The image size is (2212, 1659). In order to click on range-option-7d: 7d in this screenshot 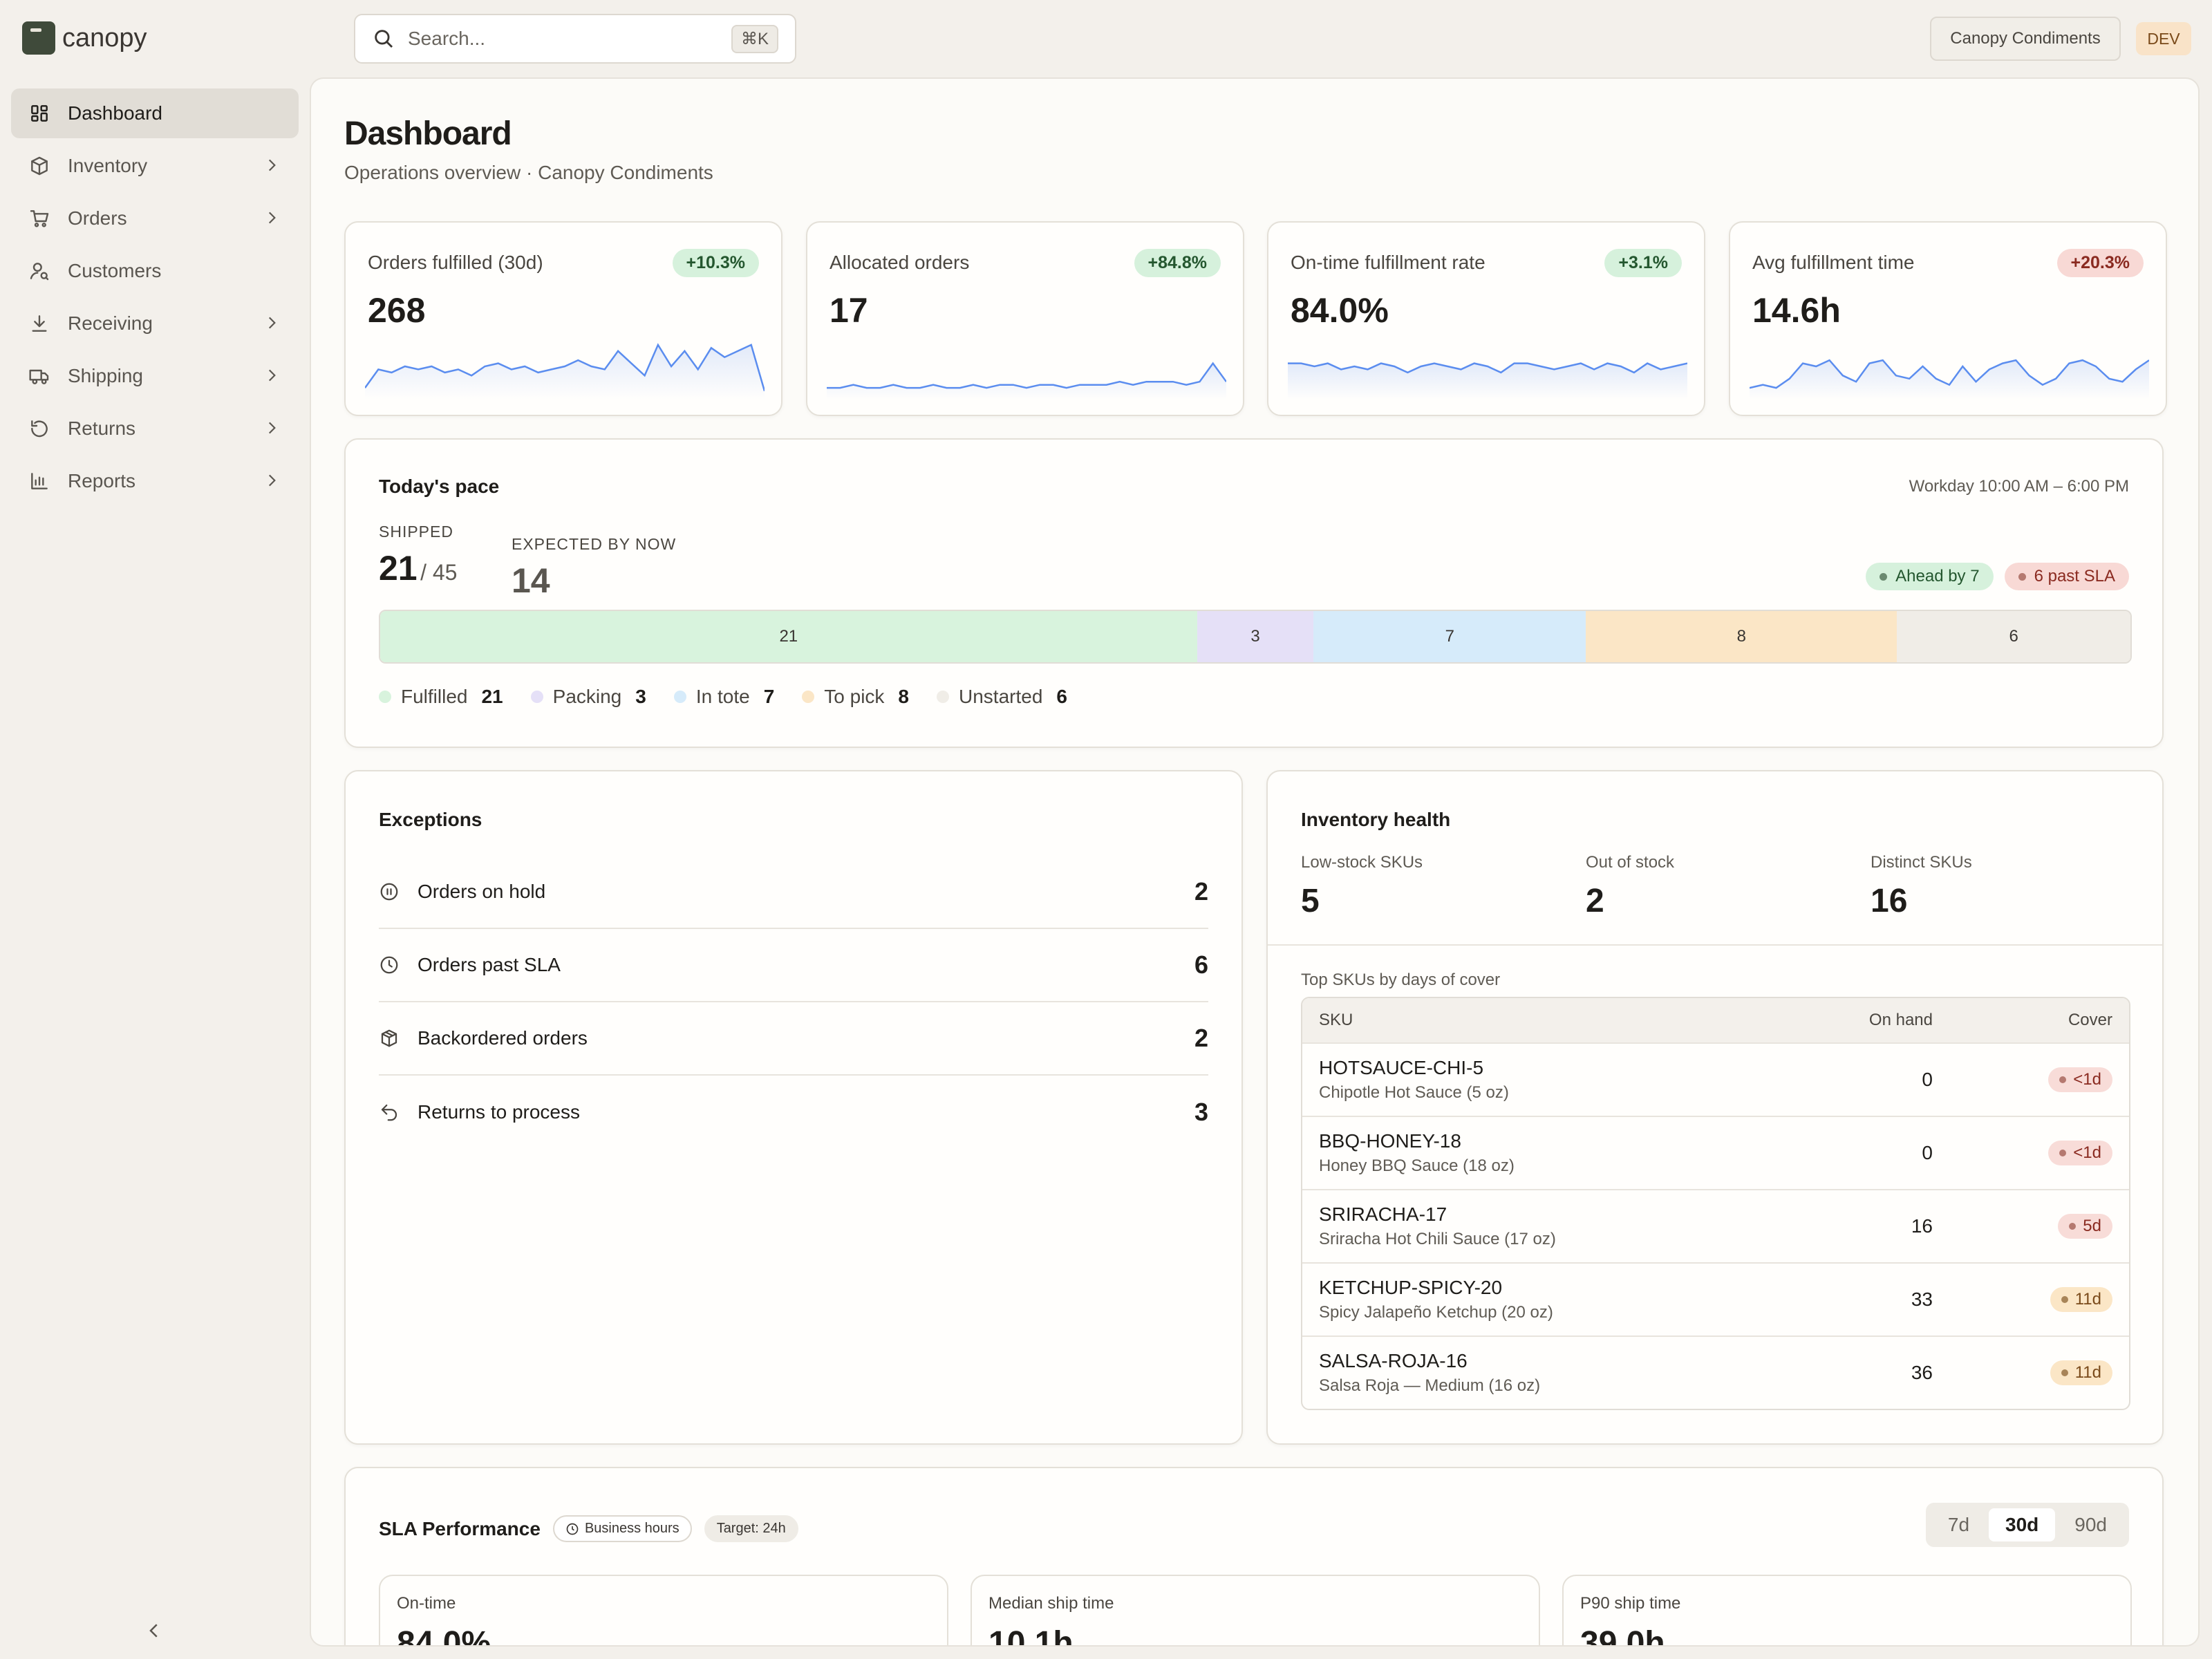, I will do `click(1958, 1525)`.